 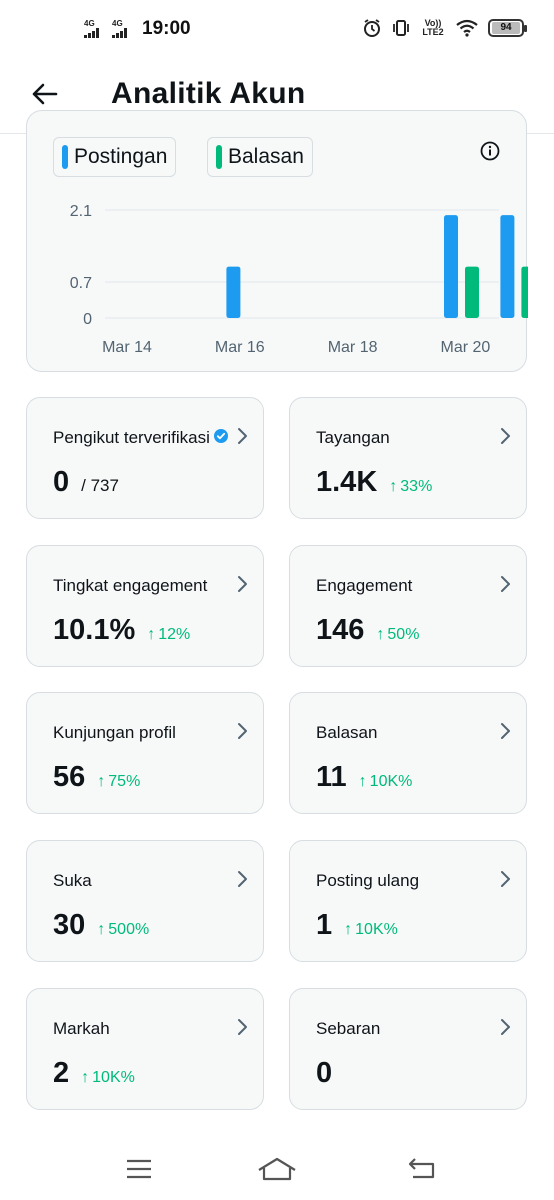 I want to click on stat-value-row: 0 / 737, so click(x=86, y=482).